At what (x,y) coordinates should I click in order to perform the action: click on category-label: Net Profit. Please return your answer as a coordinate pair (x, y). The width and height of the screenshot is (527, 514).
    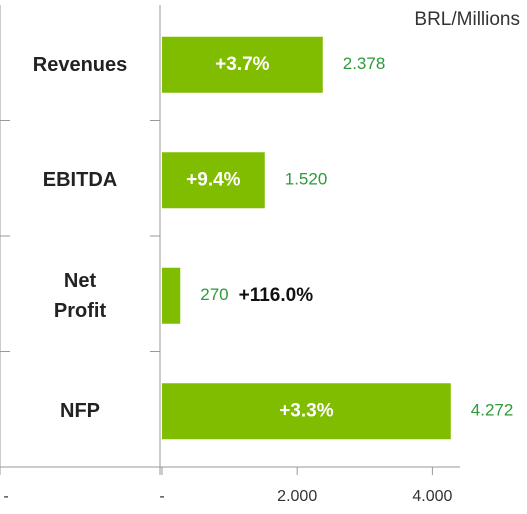
    Looking at the image, I should click on (80, 295).